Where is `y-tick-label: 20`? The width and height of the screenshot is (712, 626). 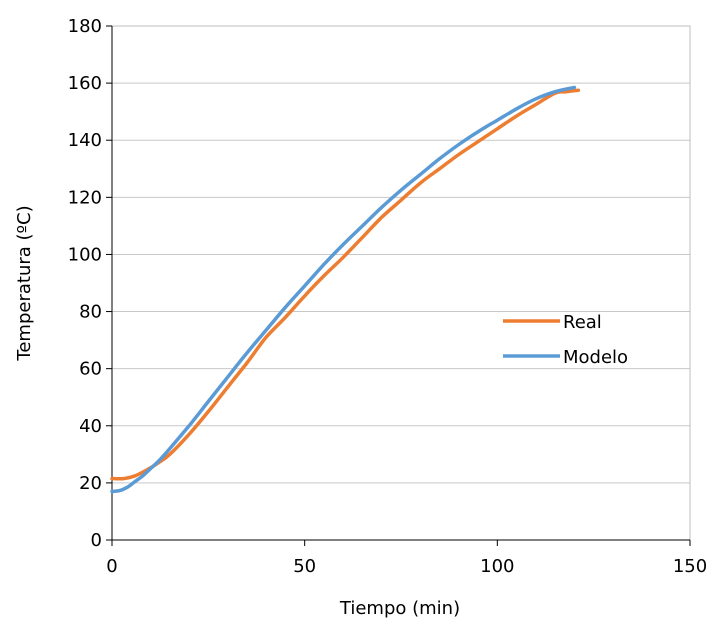
y-tick-label: 20 is located at coordinates (90, 483).